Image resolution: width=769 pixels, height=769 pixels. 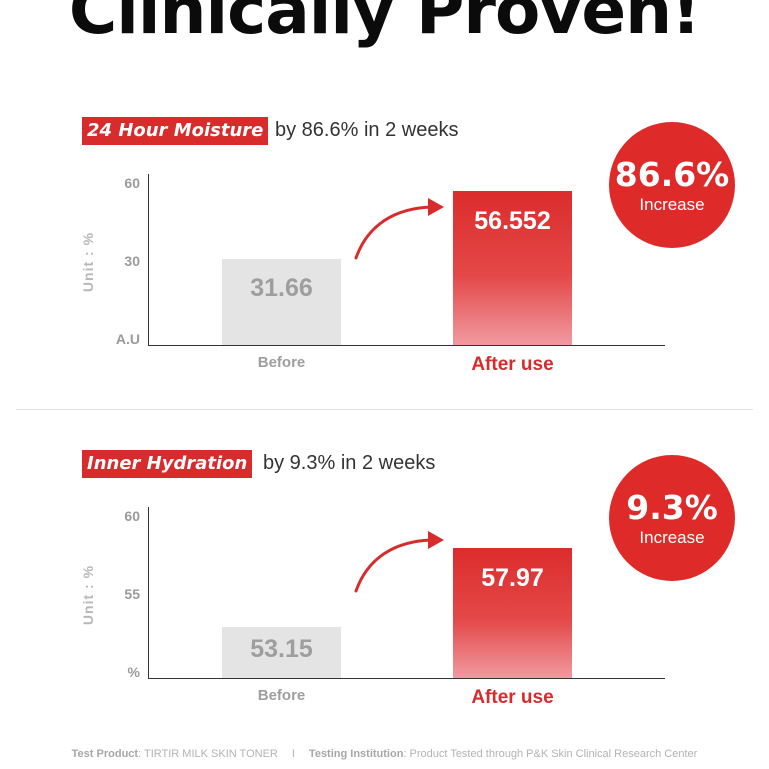 I want to click on chart-tag: 24 Hour Moisture, so click(x=175, y=131).